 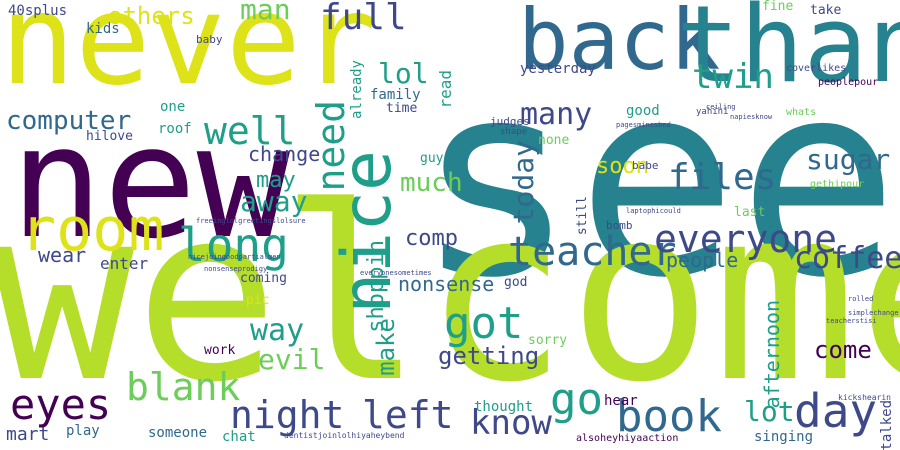 I want to click on word-come: come, so click(x=843, y=350).